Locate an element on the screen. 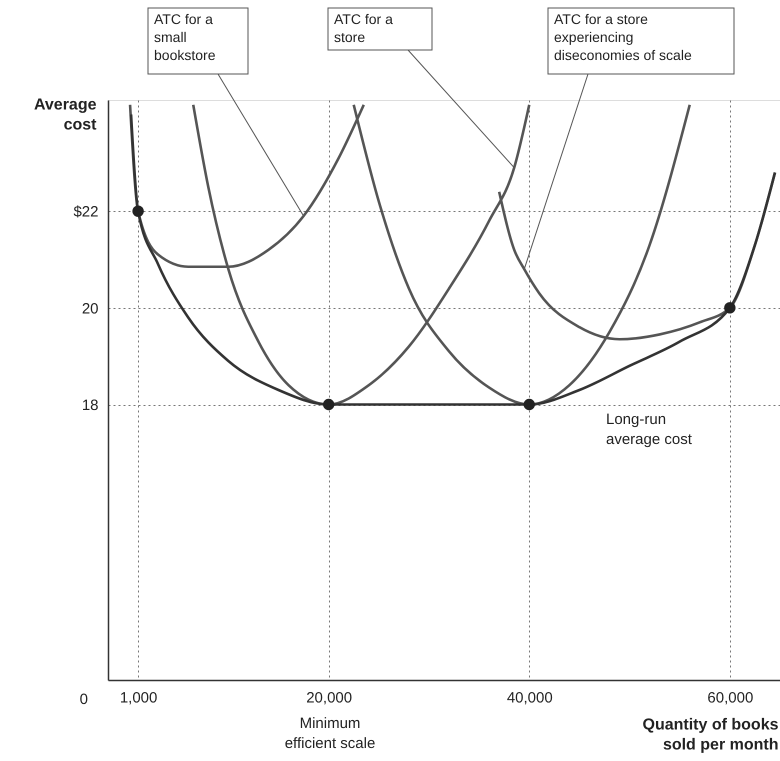  x-tick-label: 20,000 is located at coordinates (329, 698).